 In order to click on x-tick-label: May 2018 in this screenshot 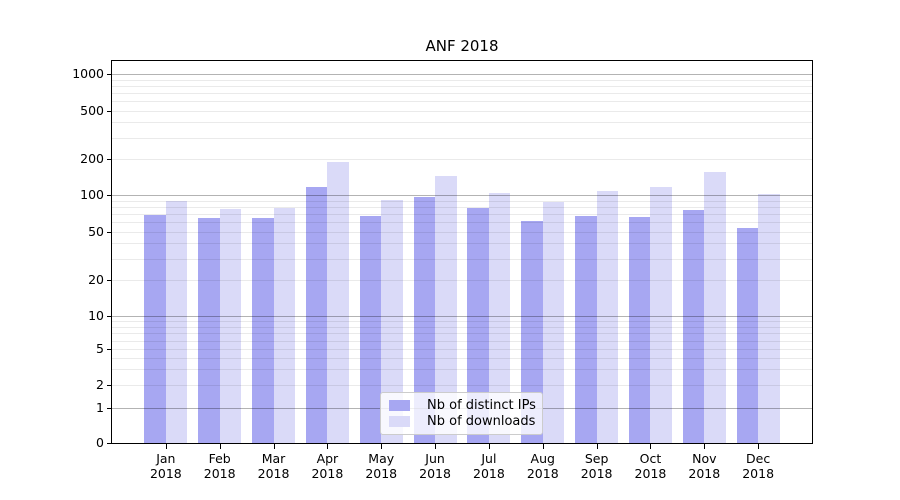, I will do `click(381, 466)`.